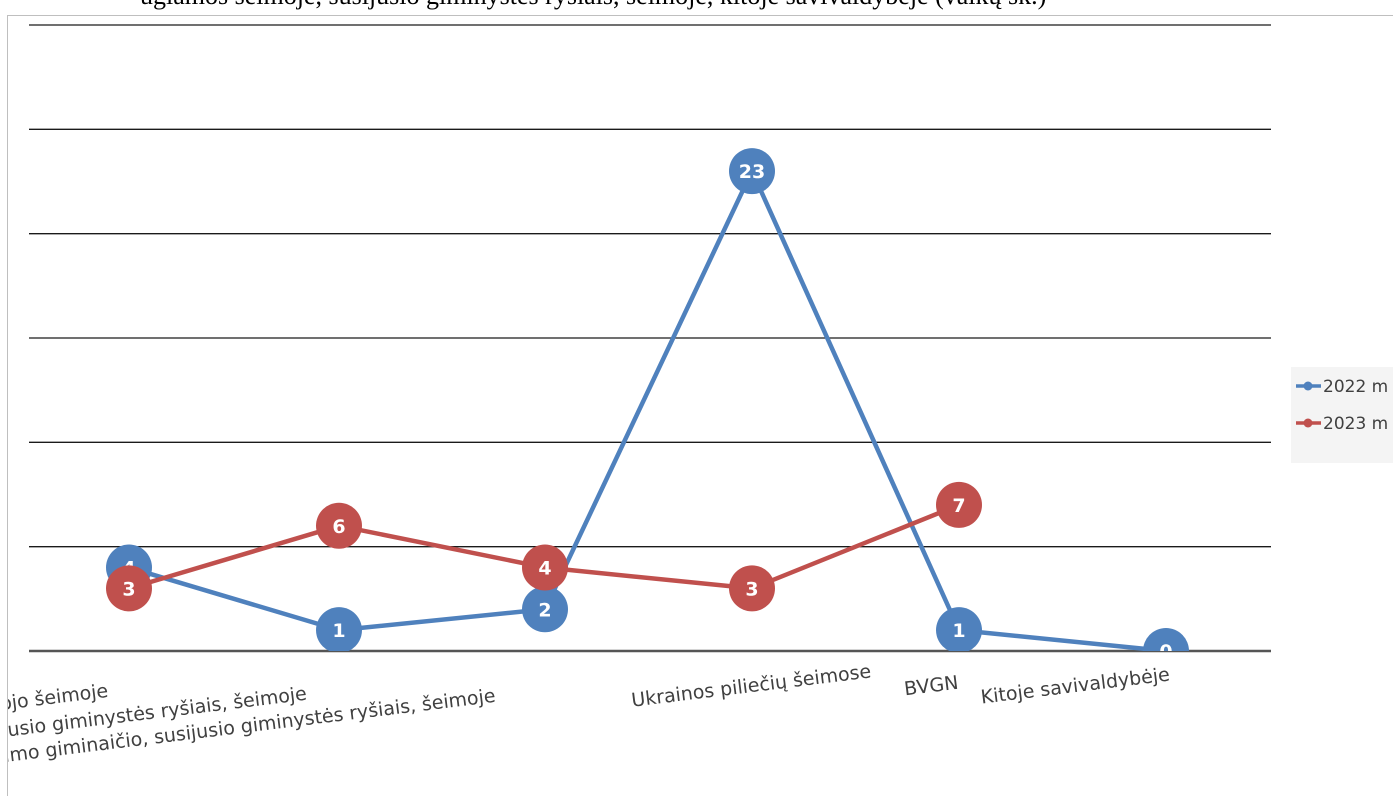 This screenshot has height=797, width=1393. I want to click on data-label: 2, so click(544, 610).